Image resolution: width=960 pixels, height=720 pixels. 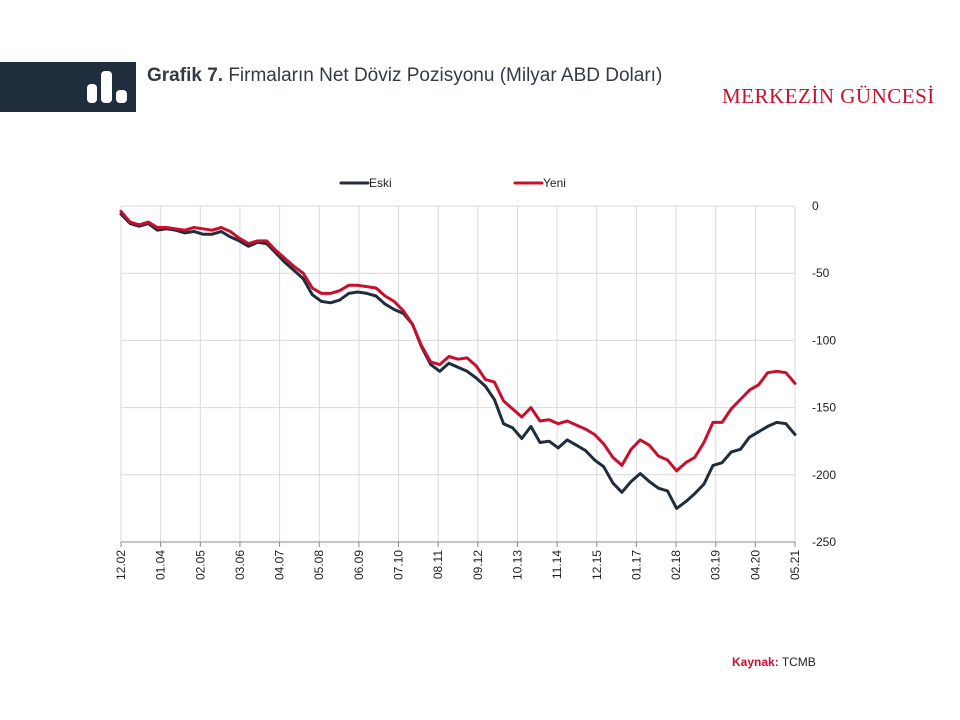 I want to click on x-tick-label: 02.05, so click(x=200, y=565).